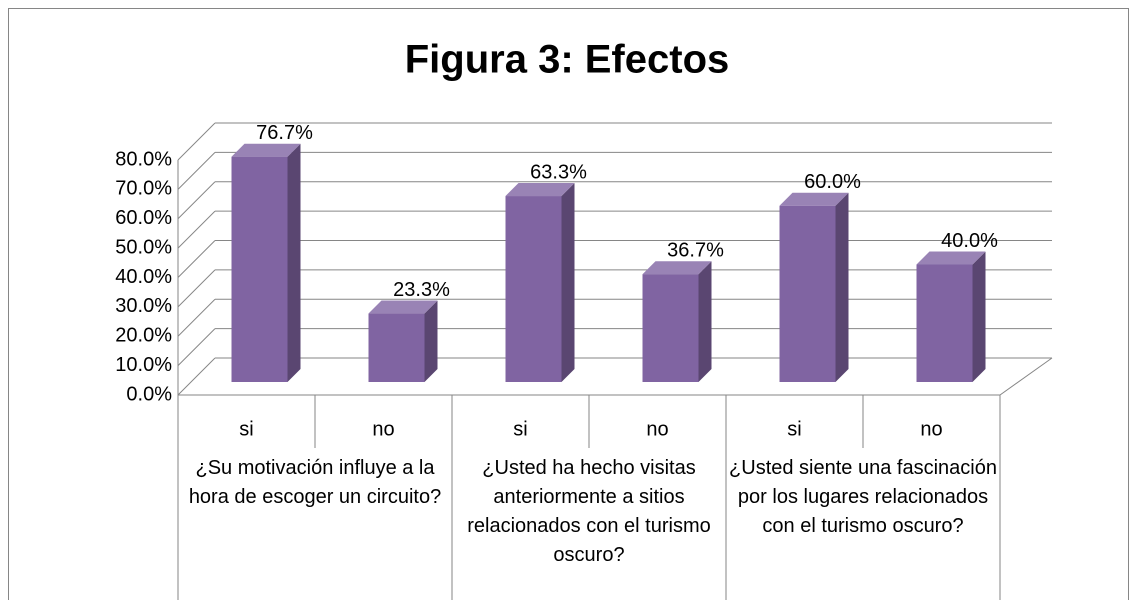 The height and width of the screenshot is (600, 1137). What do you see at coordinates (143, 277) in the screenshot?
I see `y-tick-label: 40.0%` at bounding box center [143, 277].